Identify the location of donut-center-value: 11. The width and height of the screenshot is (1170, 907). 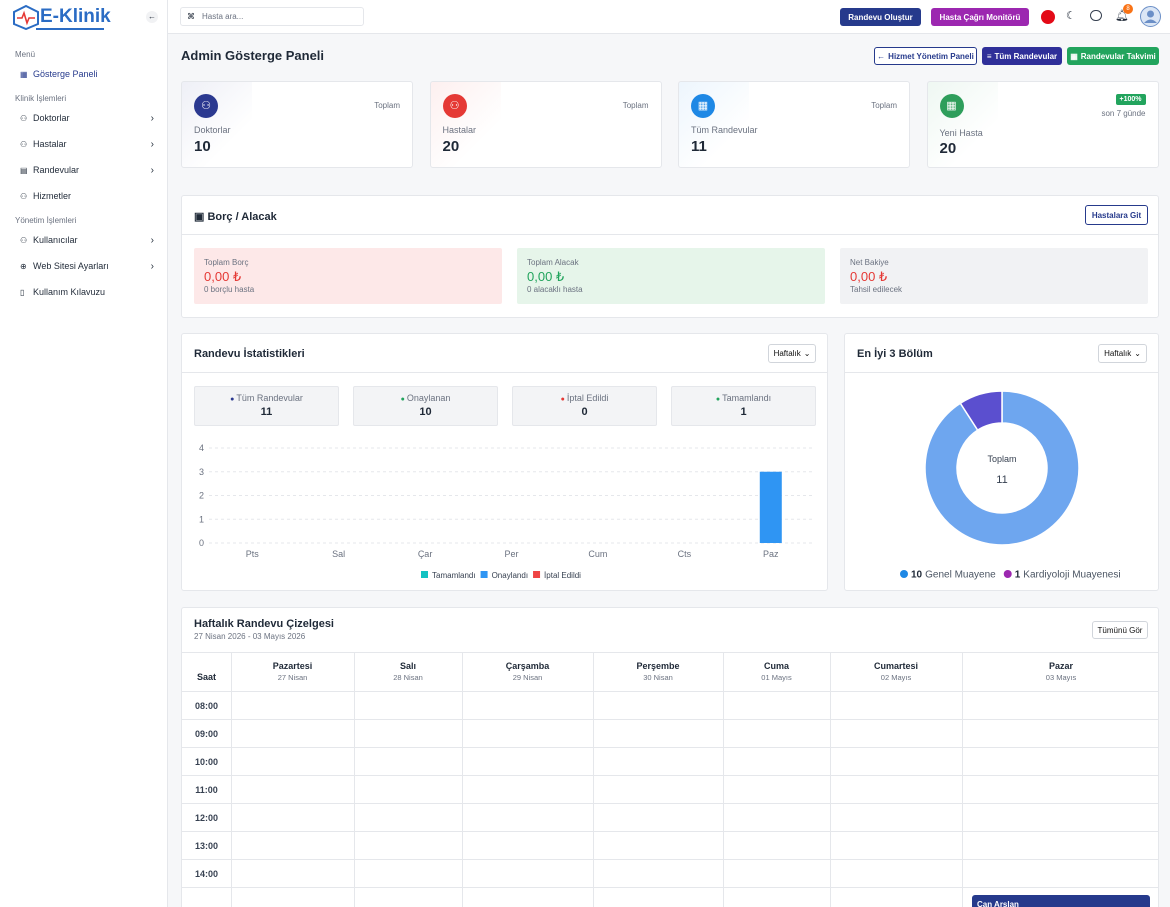
(1001, 480).